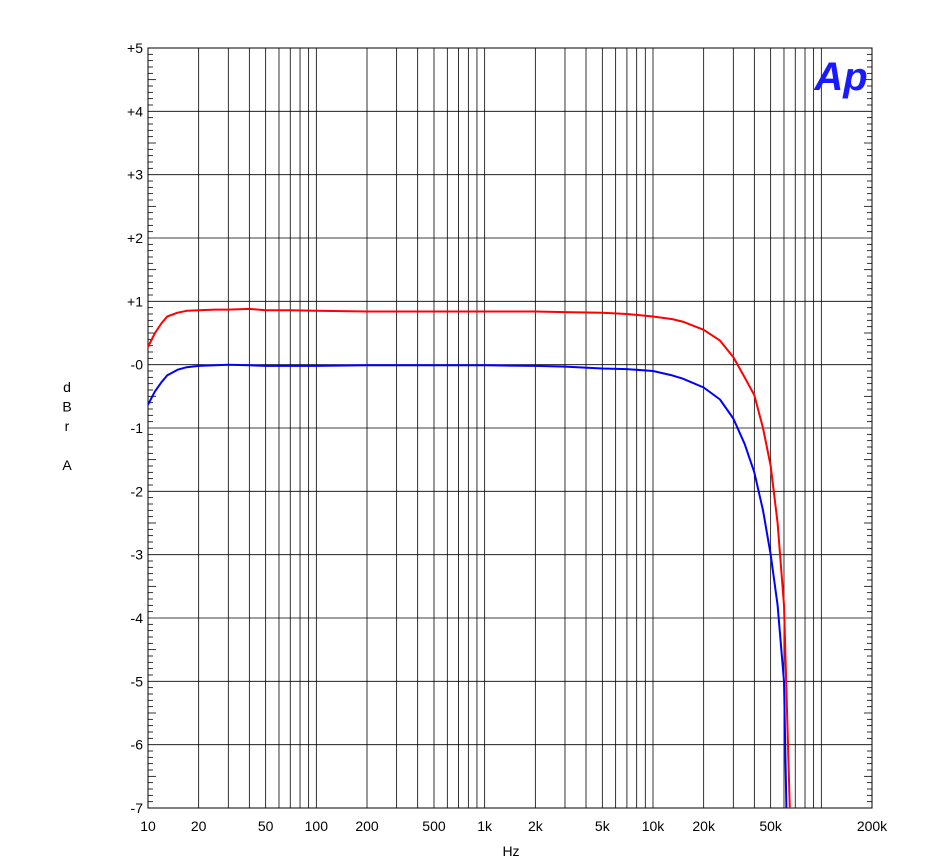 This screenshot has width=939, height=868. I want to click on ap-logo: Ap, so click(840, 77).